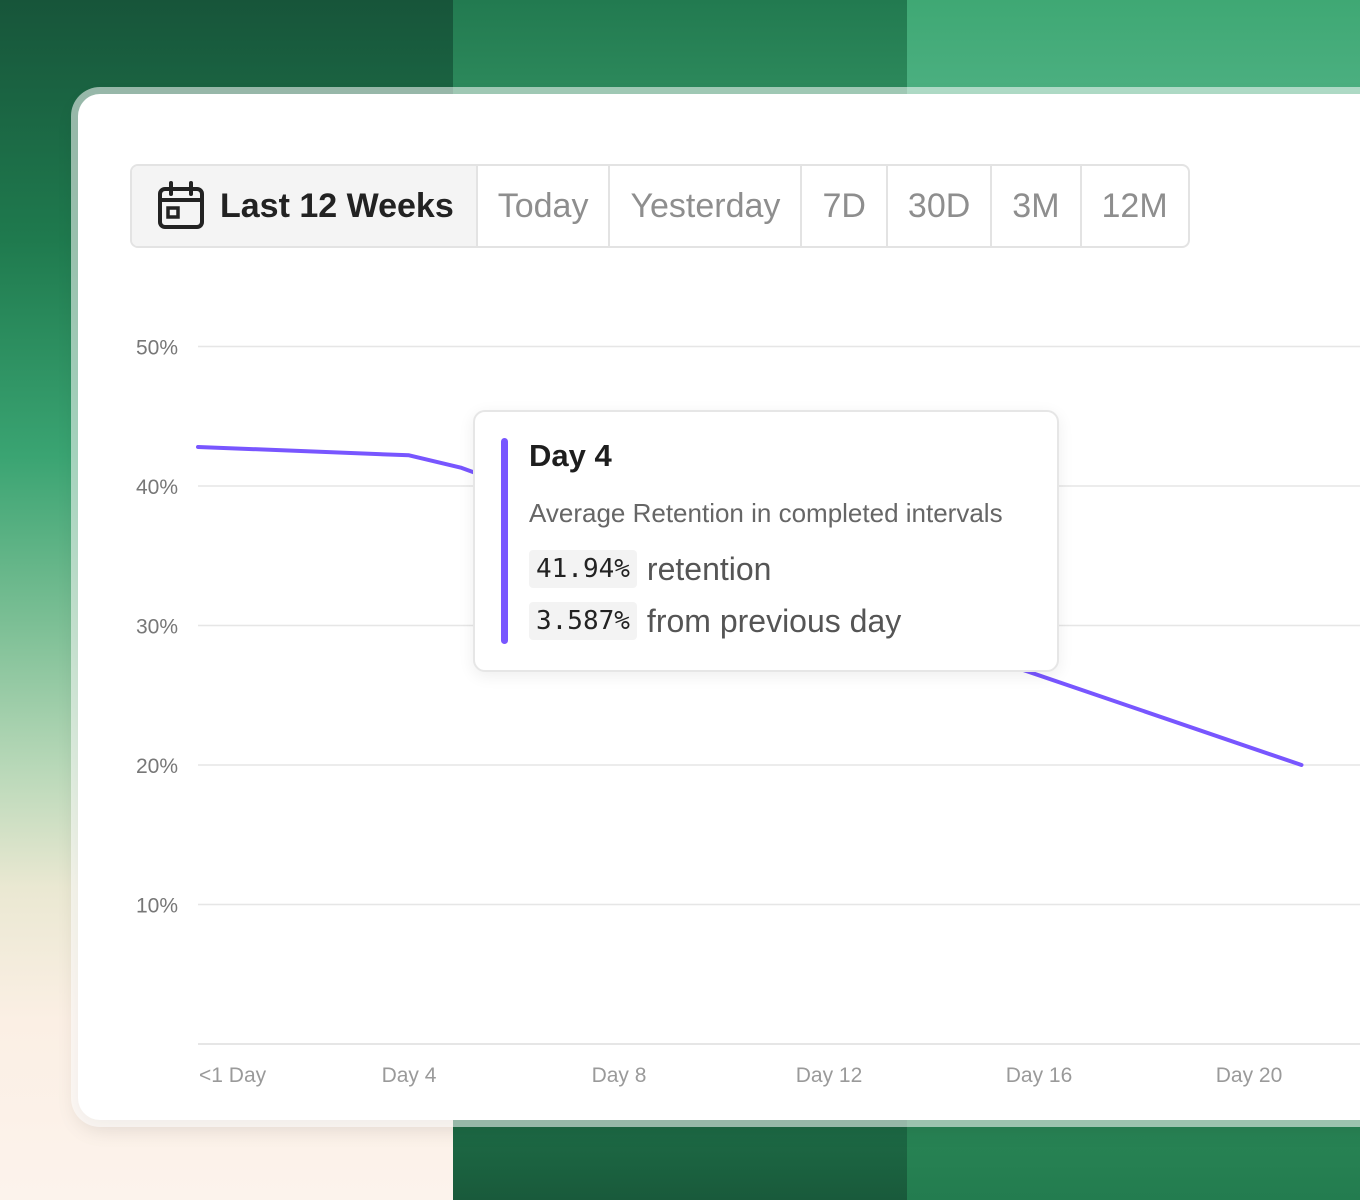 The width and height of the screenshot is (1360, 1200). I want to click on x-tick-label: Day 20, so click(1249, 1075).